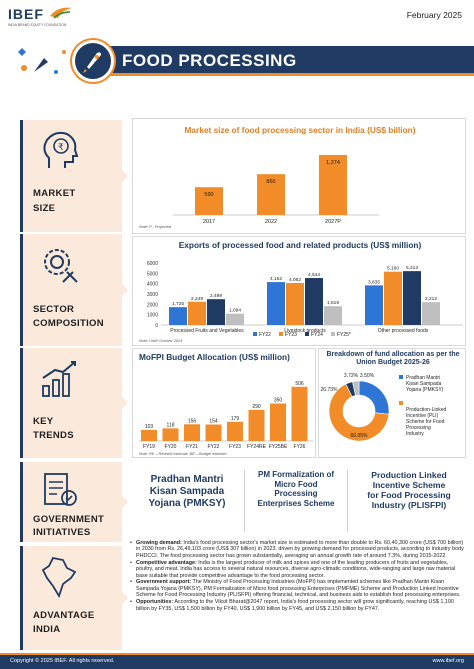 This screenshot has height=669, width=474. Describe the element at coordinates (74, 176) in the screenshot. I see `section-market-size: ₹ MARKET SIZE` at that location.